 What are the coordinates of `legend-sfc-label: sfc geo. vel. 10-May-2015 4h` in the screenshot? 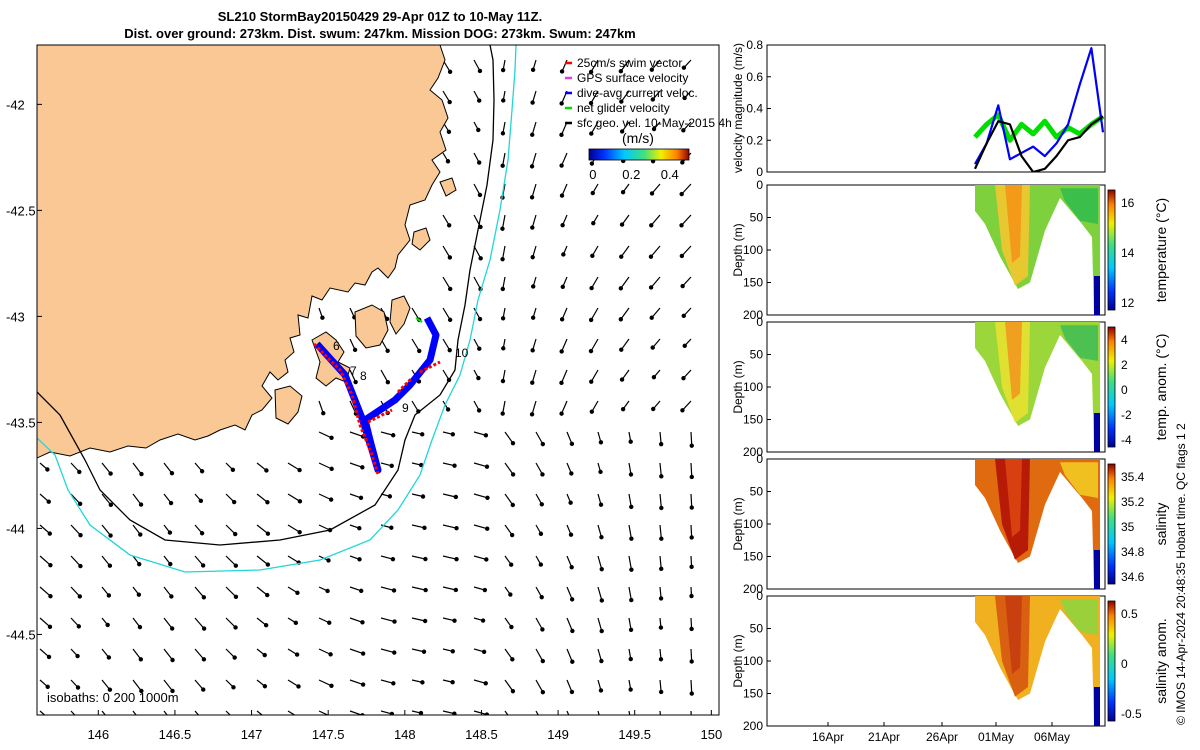 It's located at (654, 123).